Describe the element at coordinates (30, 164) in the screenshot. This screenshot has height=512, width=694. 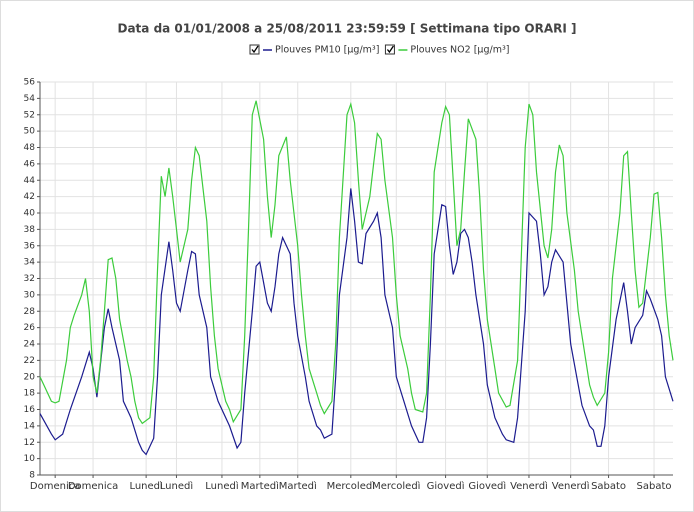
I see `y-tick-label: 46` at that location.